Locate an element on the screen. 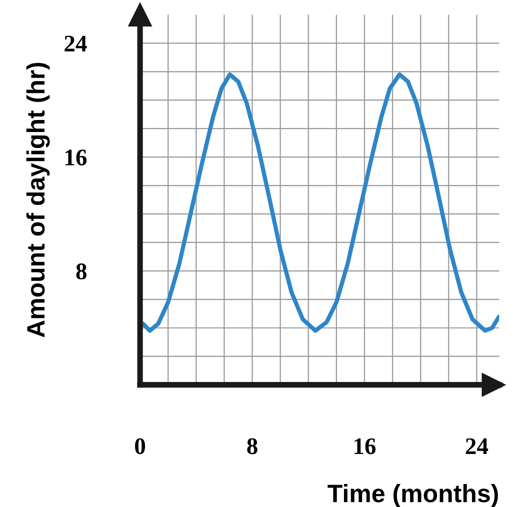 The image size is (513, 507). x-tick-label: 8 is located at coordinates (252, 446).